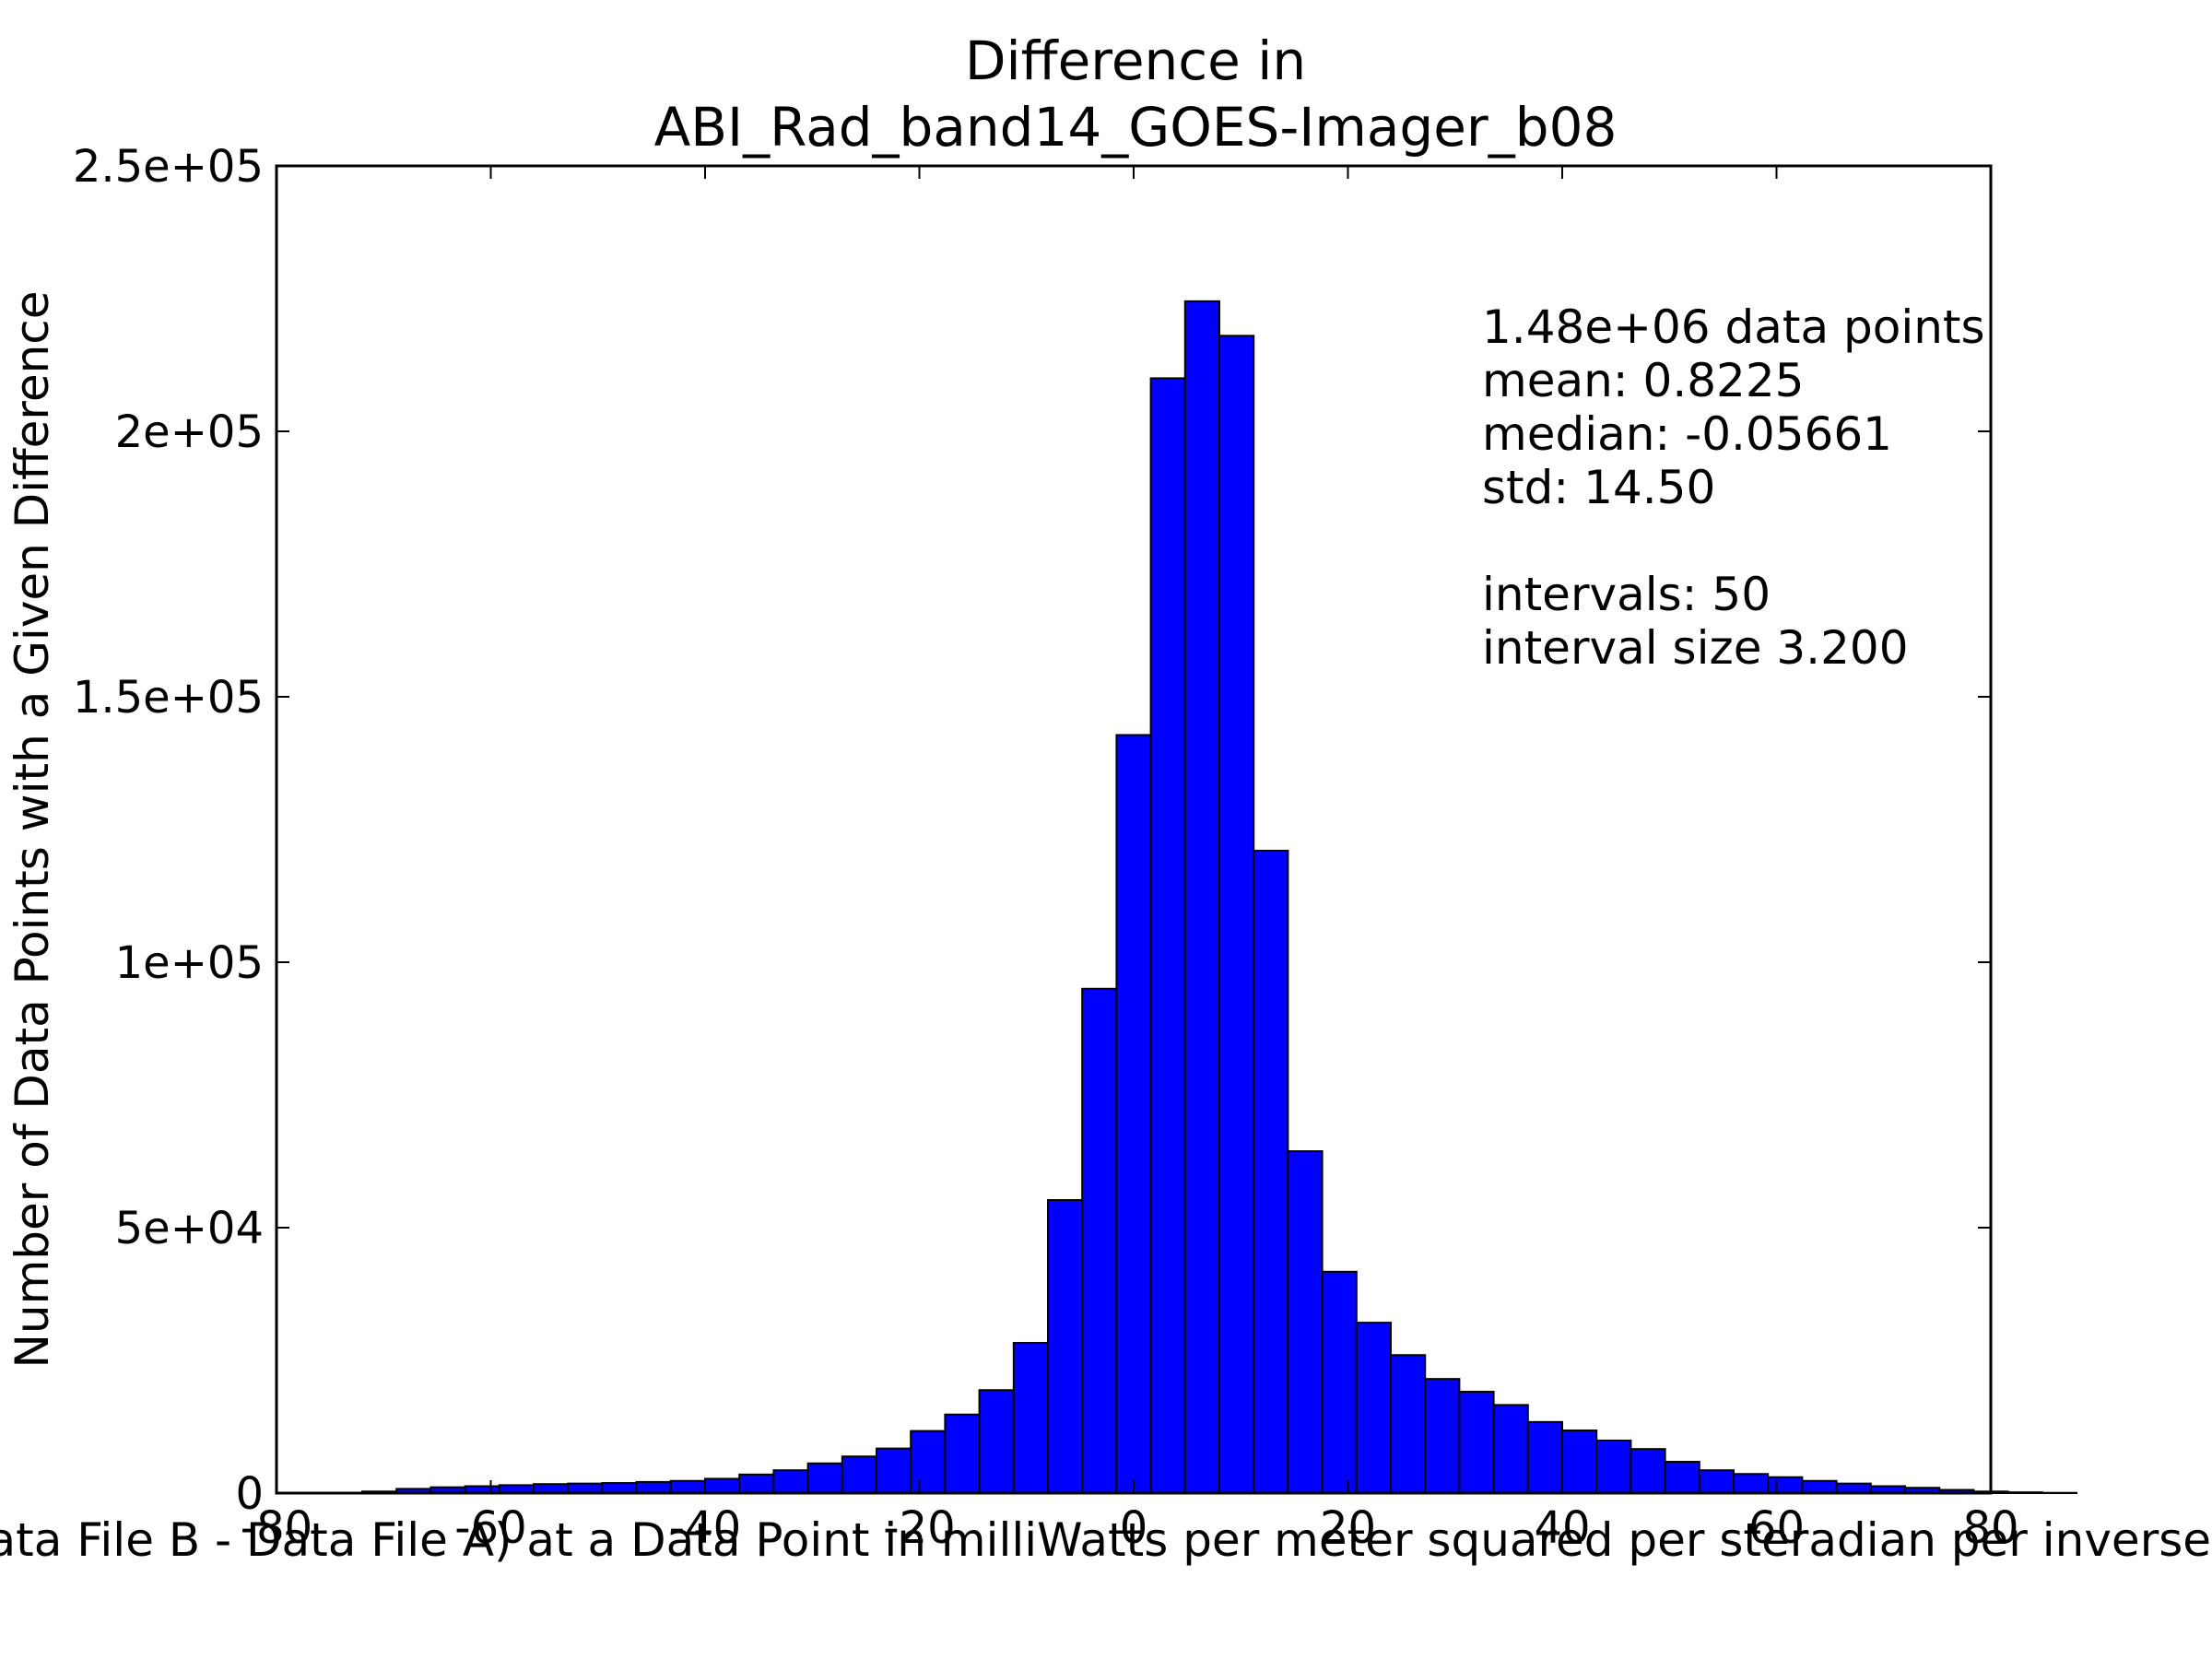 The height and width of the screenshot is (1659, 2212). I want to click on x-tick-label: 20, so click(1348, 1528).